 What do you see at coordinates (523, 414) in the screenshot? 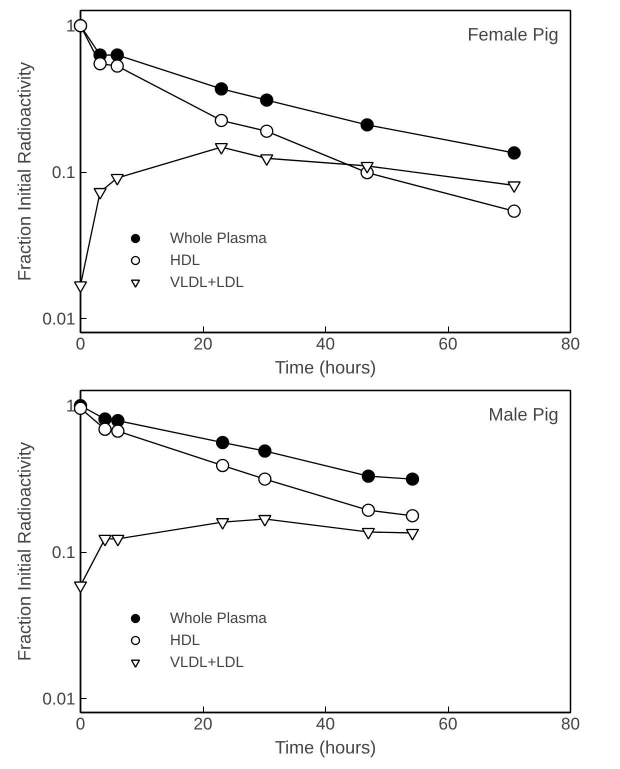
I see `annotation: Male Pig` at bounding box center [523, 414].